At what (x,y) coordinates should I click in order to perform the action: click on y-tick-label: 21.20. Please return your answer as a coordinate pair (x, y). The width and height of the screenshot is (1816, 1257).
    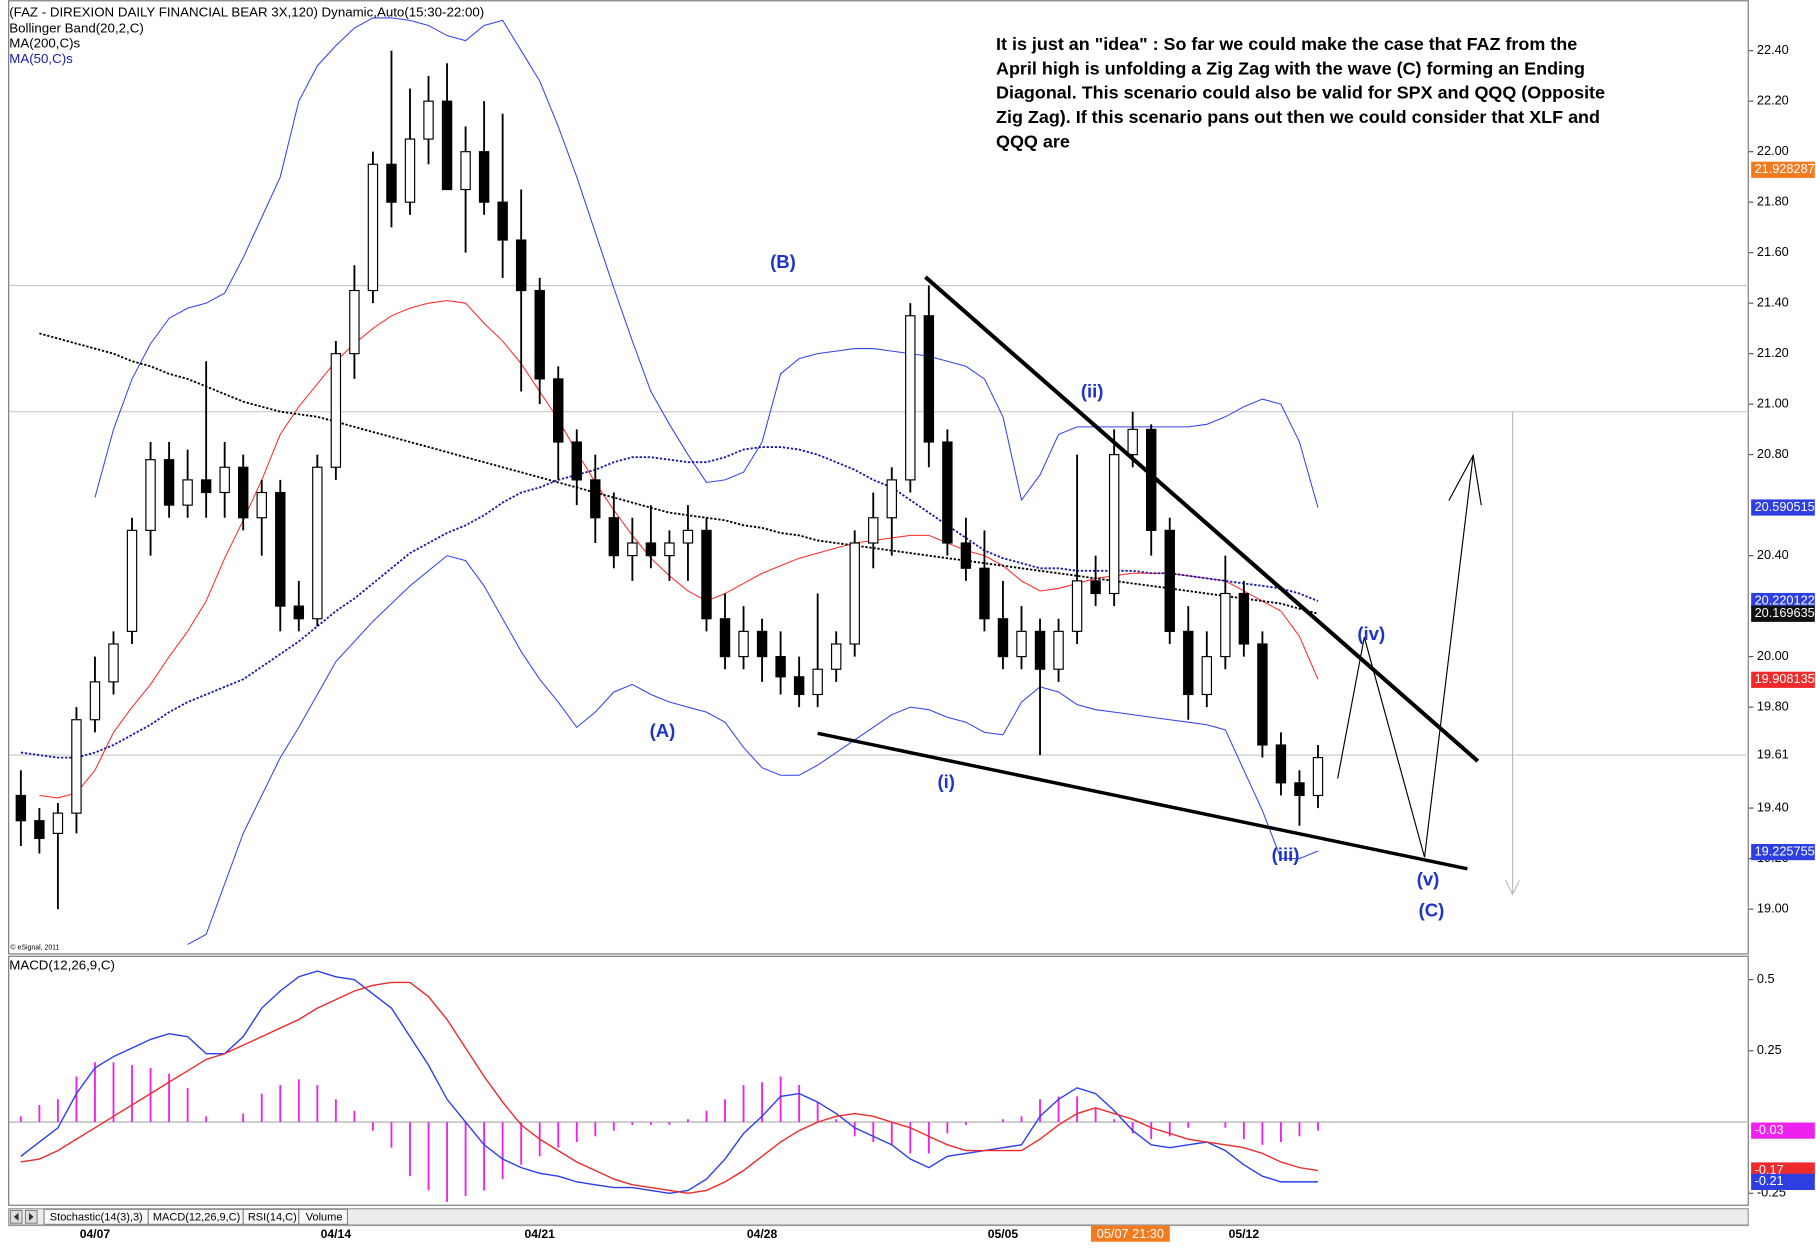
    Looking at the image, I should click on (1773, 352).